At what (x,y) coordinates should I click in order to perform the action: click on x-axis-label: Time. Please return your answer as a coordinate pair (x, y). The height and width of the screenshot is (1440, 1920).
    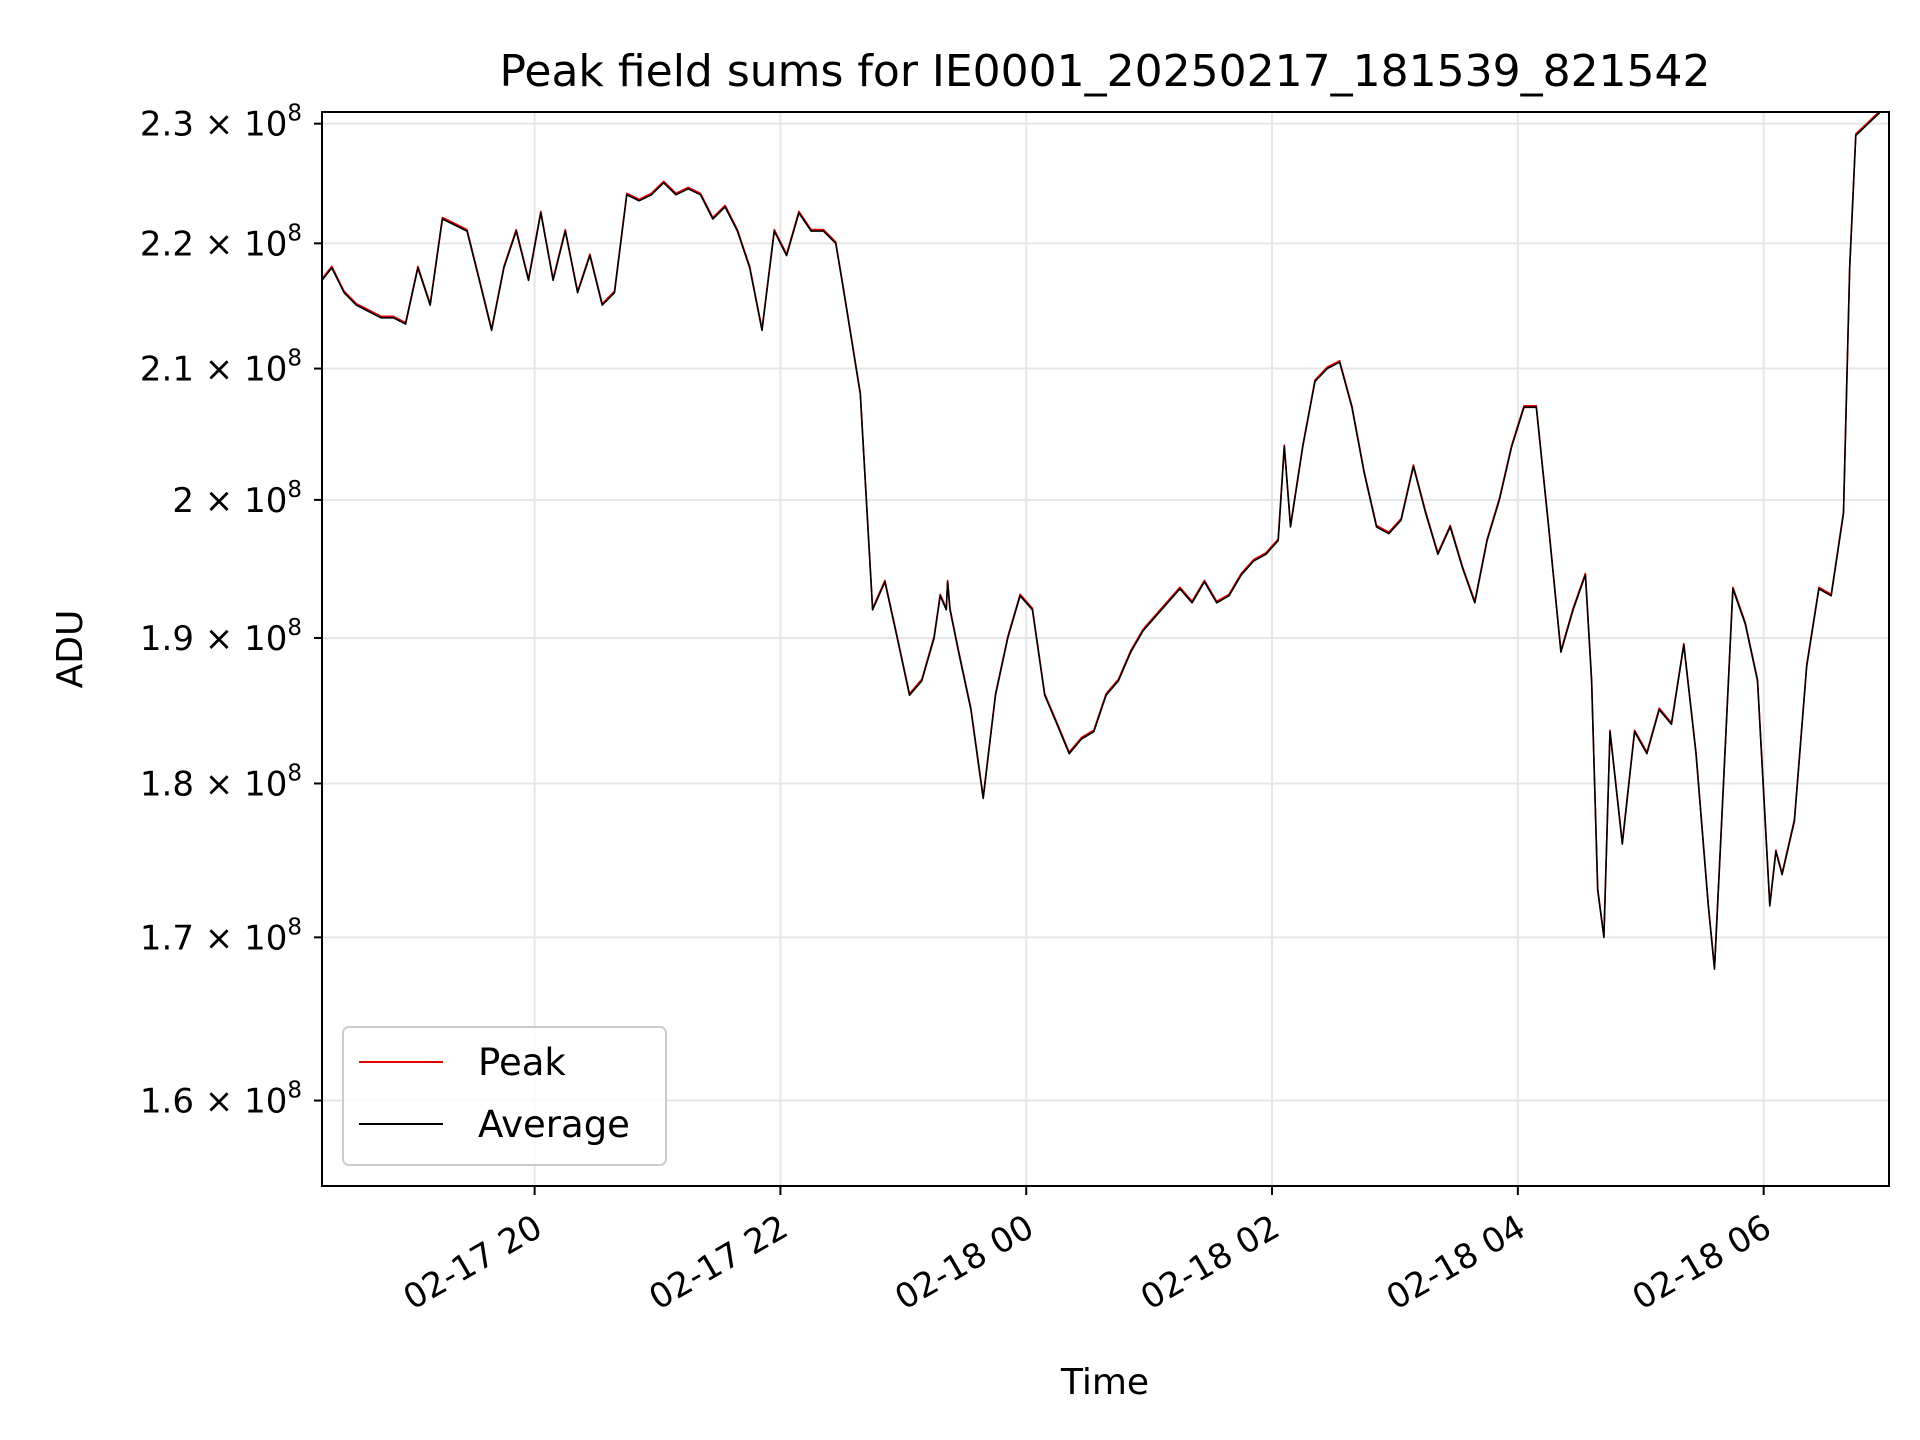
    Looking at the image, I should click on (1104, 1382).